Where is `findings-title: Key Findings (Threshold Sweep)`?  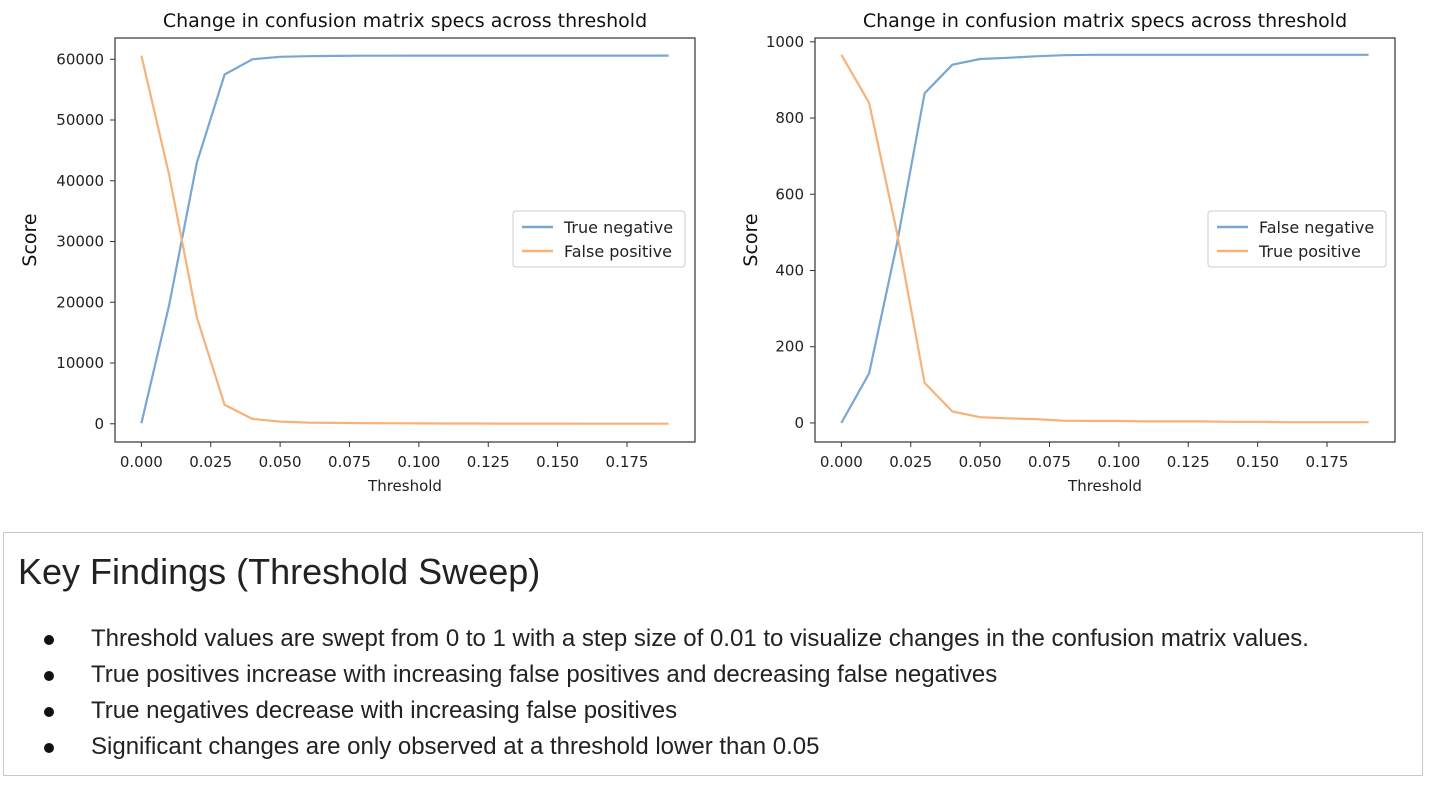
findings-title: Key Findings (Threshold Sweep) is located at coordinates (279, 571).